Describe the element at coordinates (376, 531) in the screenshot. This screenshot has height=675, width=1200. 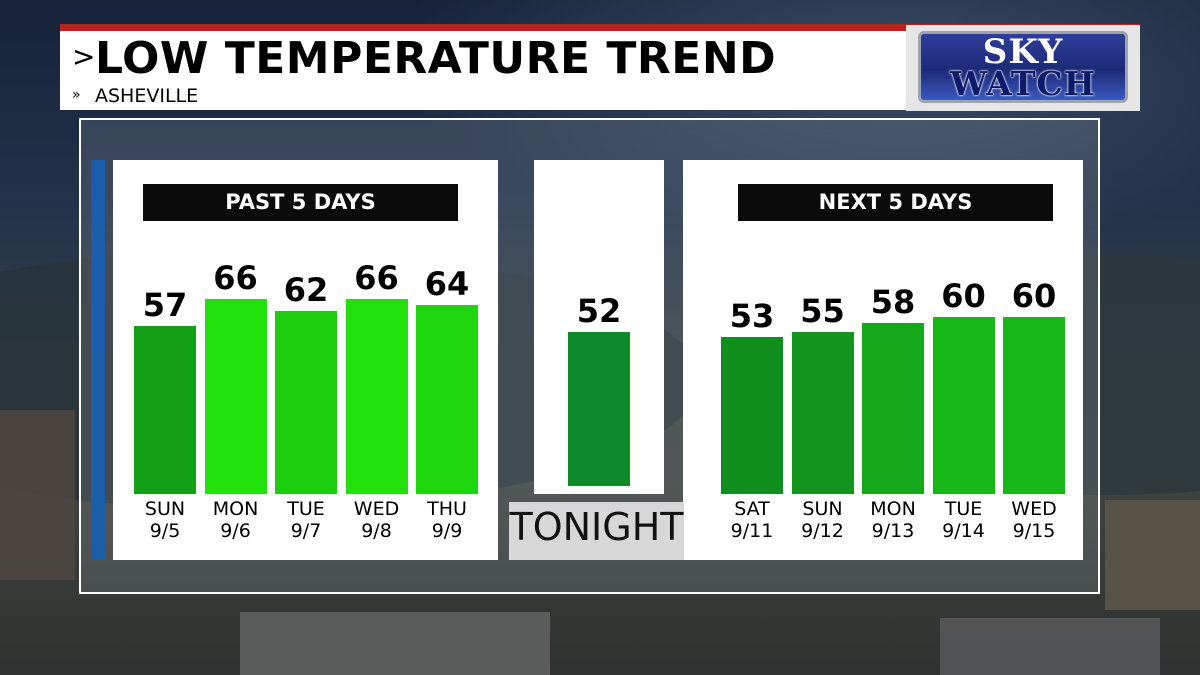
I see `bar-date-label: 9/8` at that location.